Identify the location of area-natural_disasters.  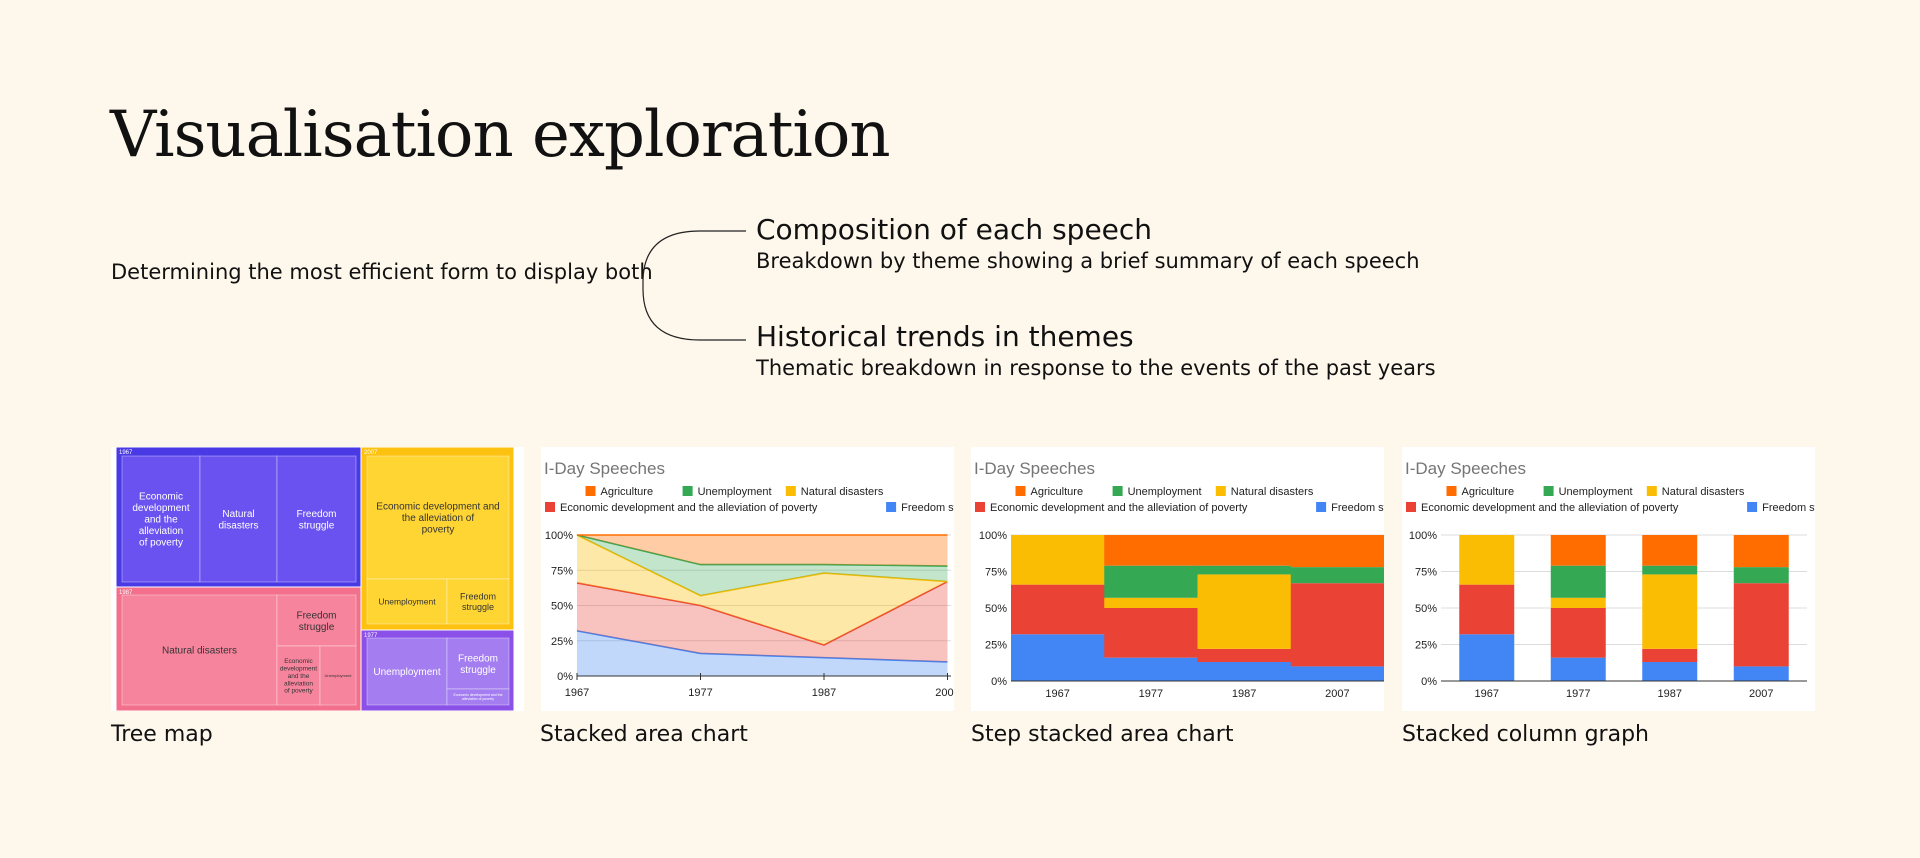
(762, 590).